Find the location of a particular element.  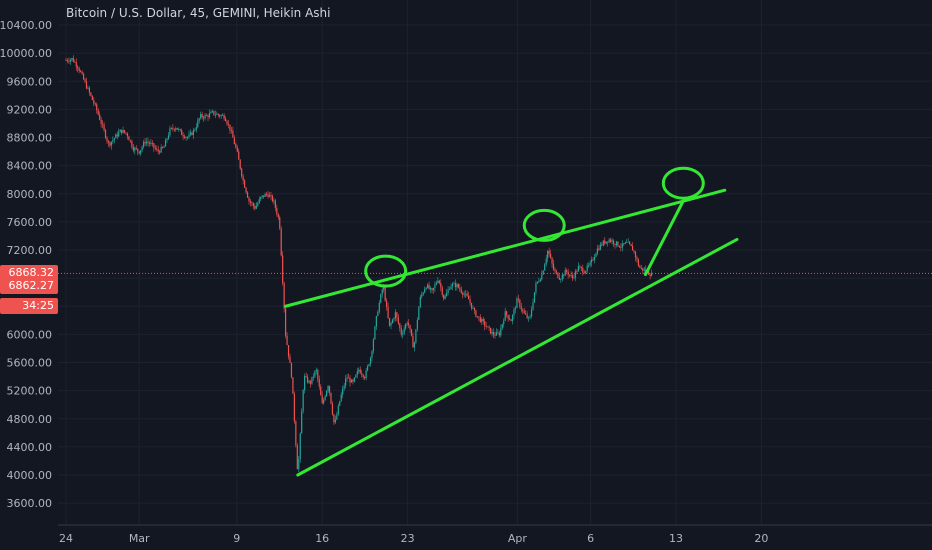

x-tick-label: 6 is located at coordinates (590, 538).